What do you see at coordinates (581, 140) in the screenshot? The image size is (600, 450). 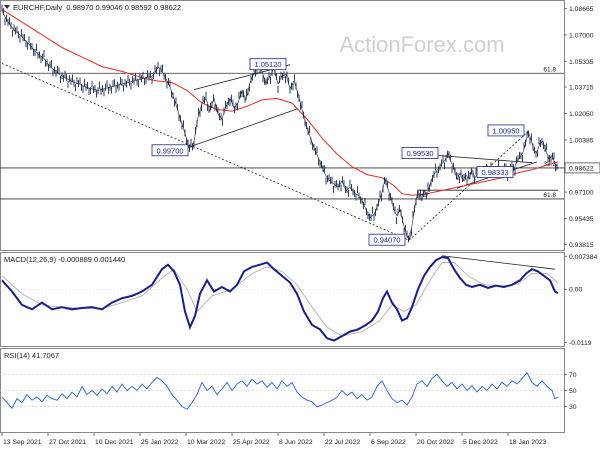 I see `y-tick-label: 1.00385` at bounding box center [581, 140].